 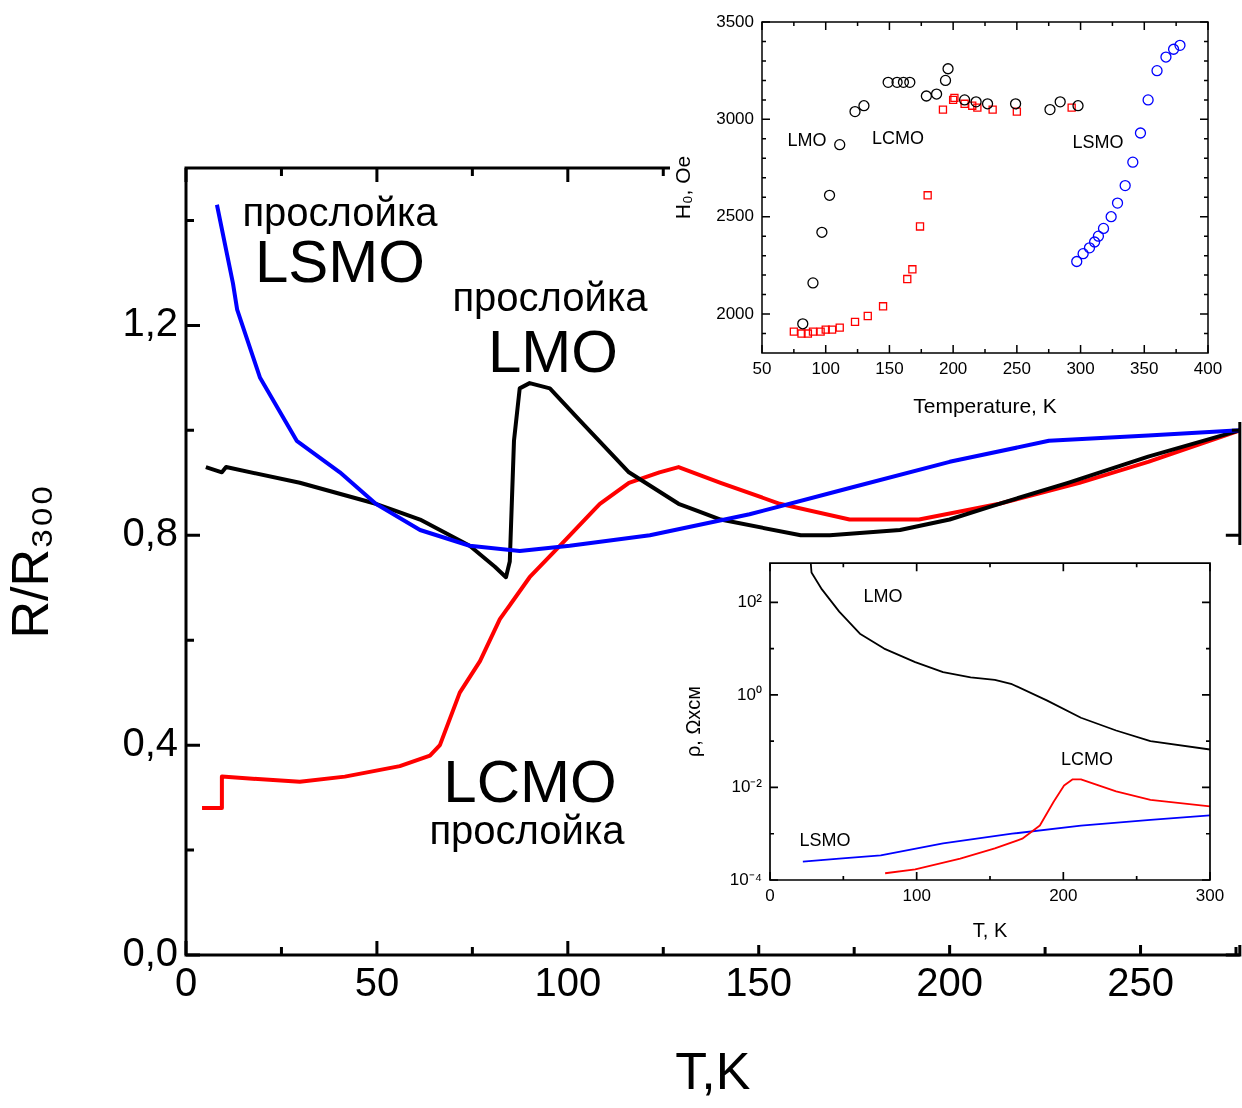 What do you see at coordinates (745, 879) in the screenshot?
I see `y-tick-label: 10⁻⁴` at bounding box center [745, 879].